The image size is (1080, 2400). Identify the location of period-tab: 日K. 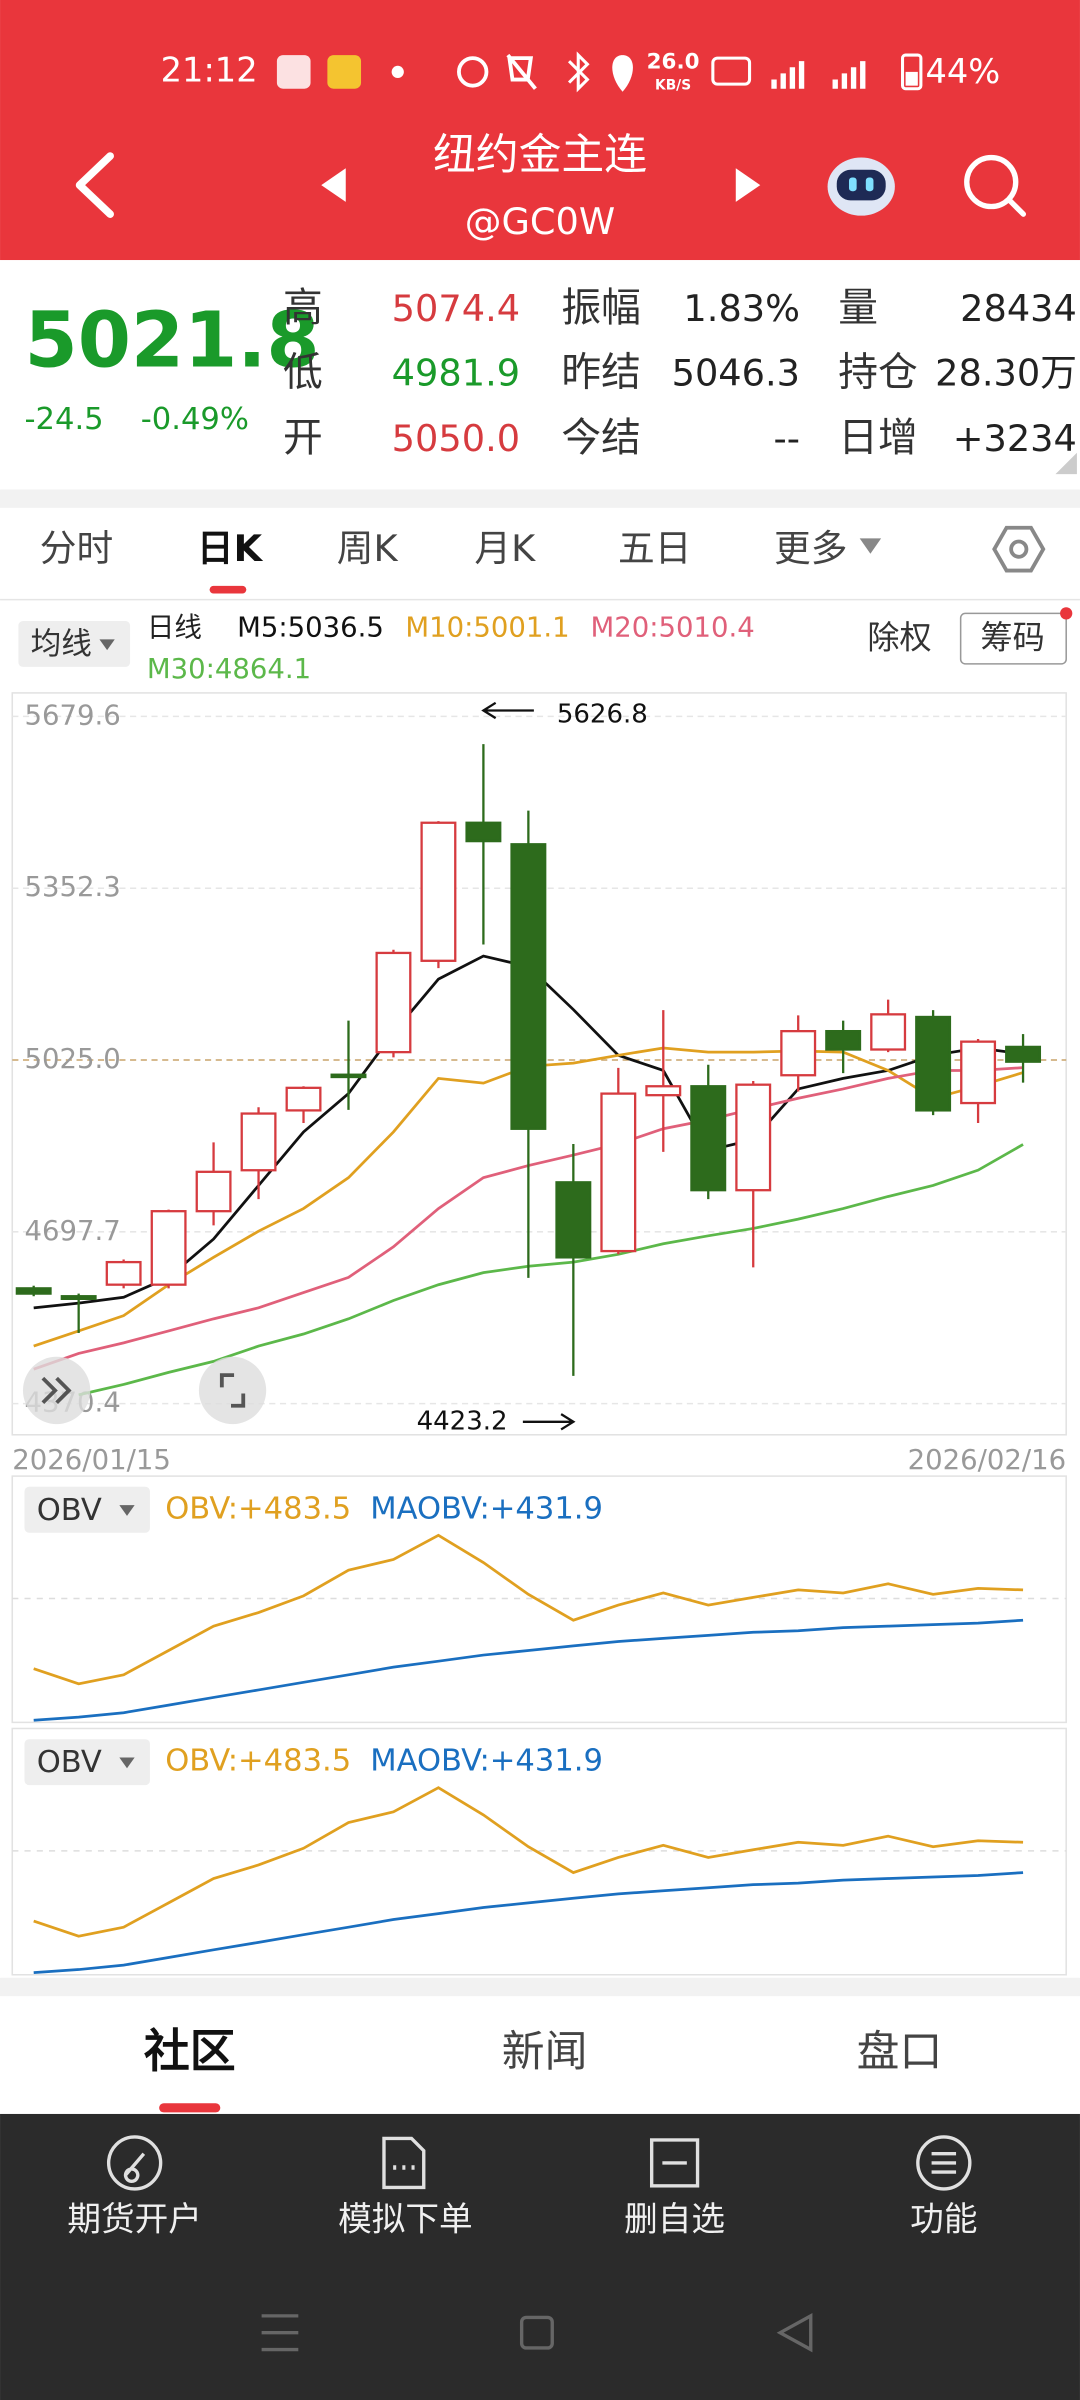
(230, 548).